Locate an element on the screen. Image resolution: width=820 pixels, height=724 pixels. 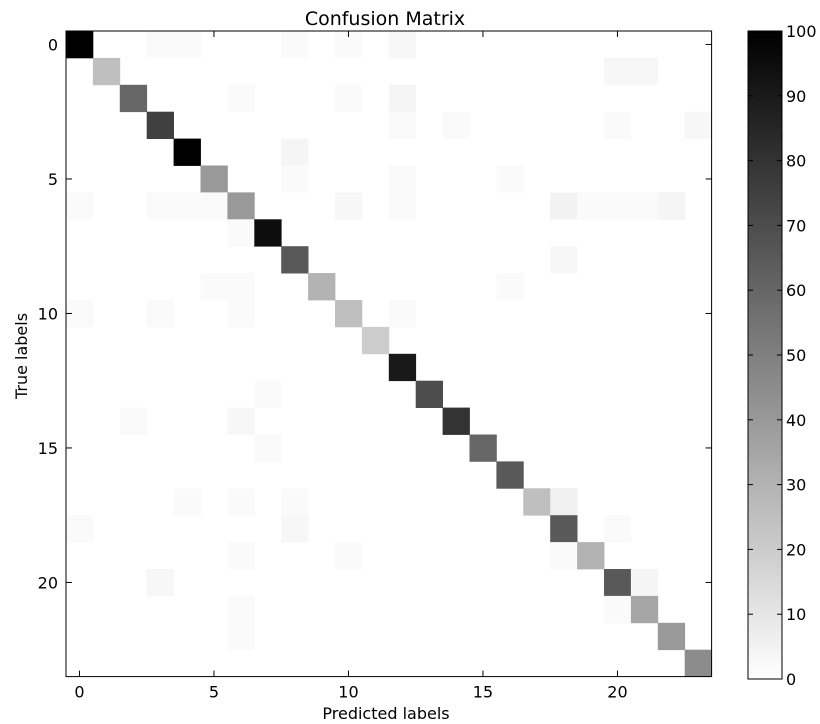
y-tick-label: 10 is located at coordinates (48, 313).